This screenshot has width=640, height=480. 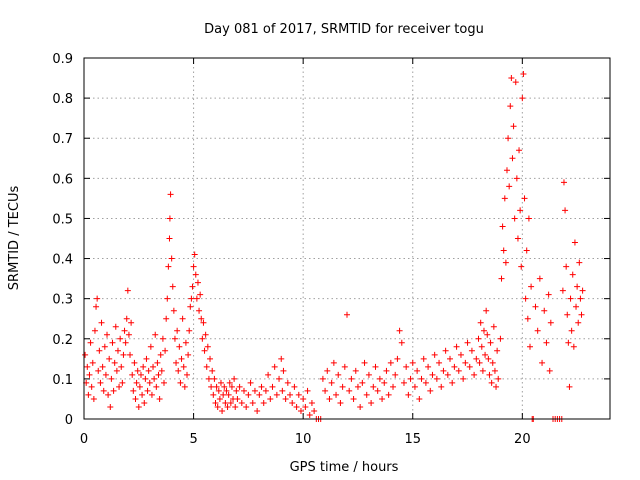 What do you see at coordinates (62, 59) in the screenshot?
I see `y-tick-label: 0.9` at bounding box center [62, 59].